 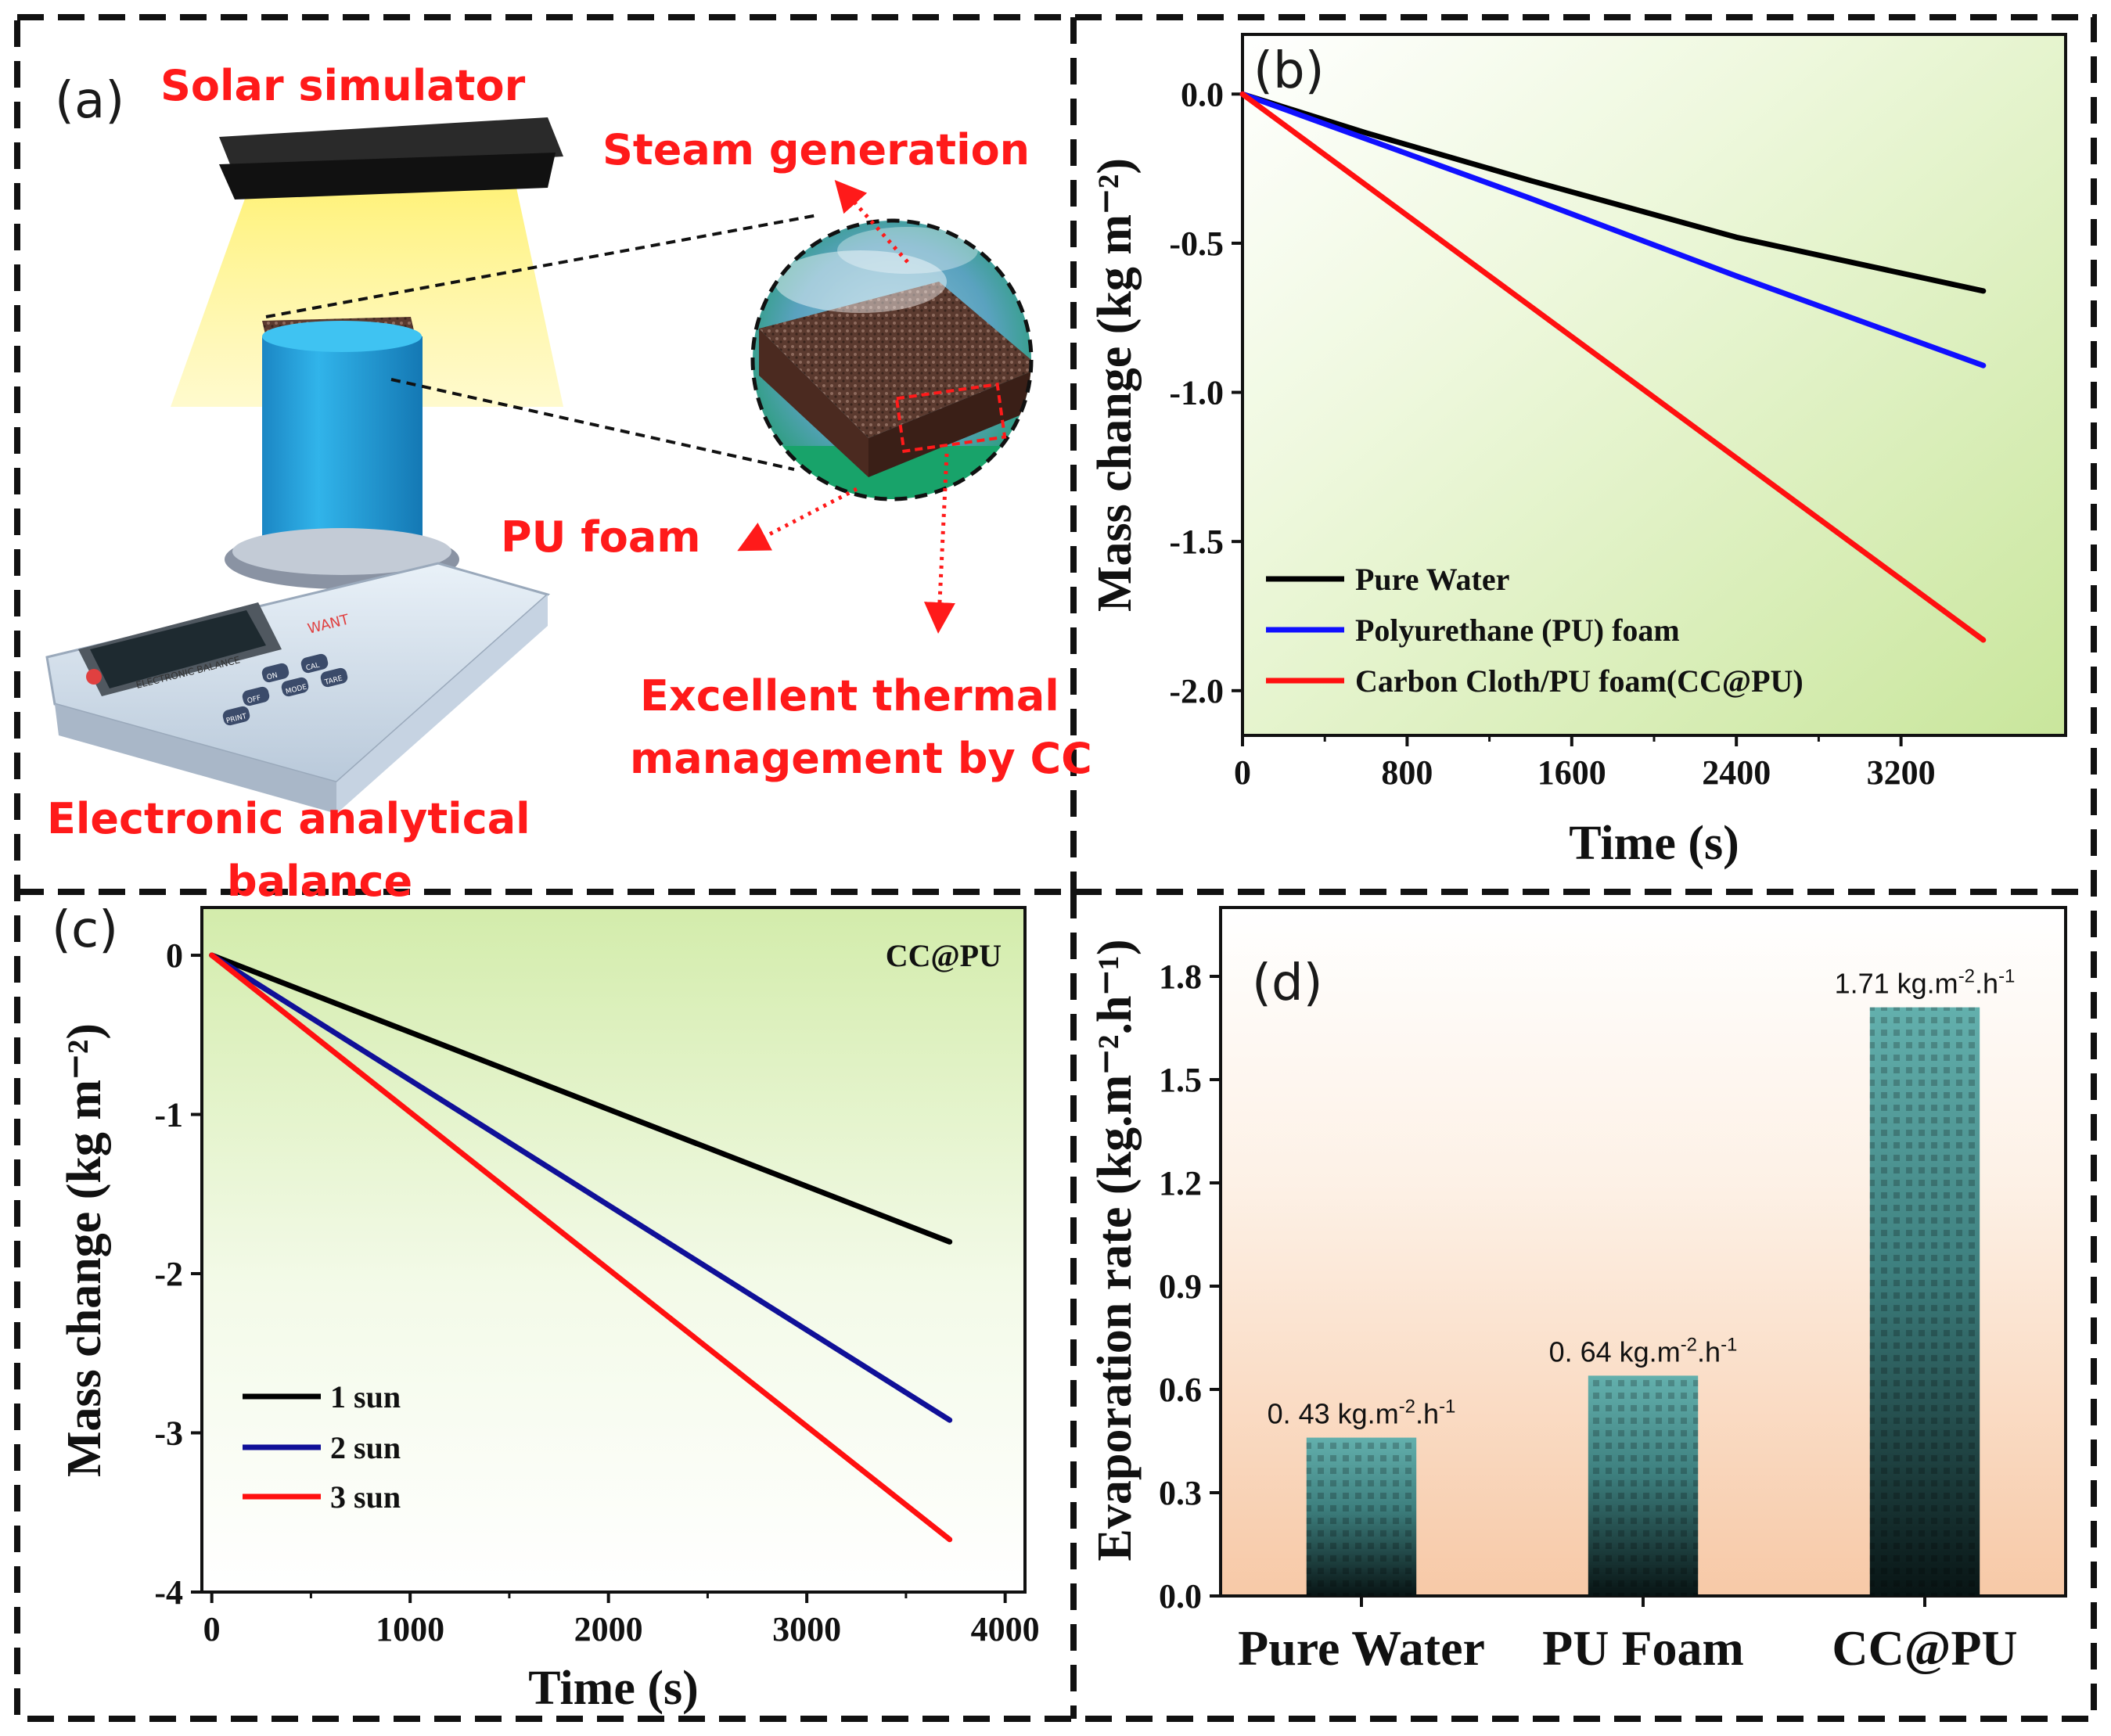 What do you see at coordinates (1901, 773) in the screenshot?
I see `x-tick-label: 3200` at bounding box center [1901, 773].